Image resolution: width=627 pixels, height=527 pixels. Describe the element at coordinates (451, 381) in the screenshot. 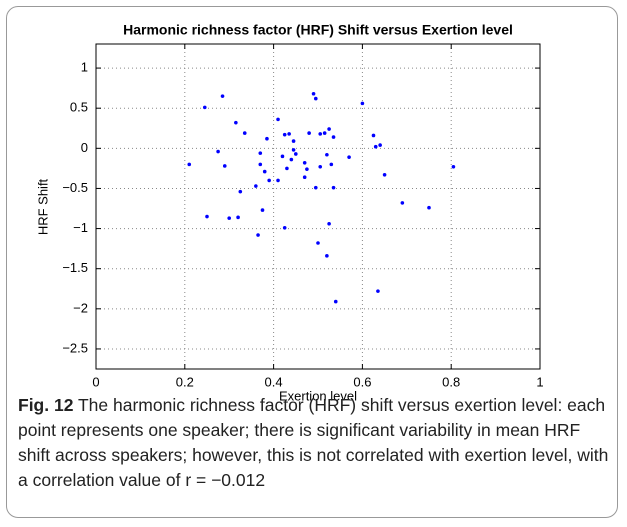

I see `x-tick-label: 0.8` at that location.